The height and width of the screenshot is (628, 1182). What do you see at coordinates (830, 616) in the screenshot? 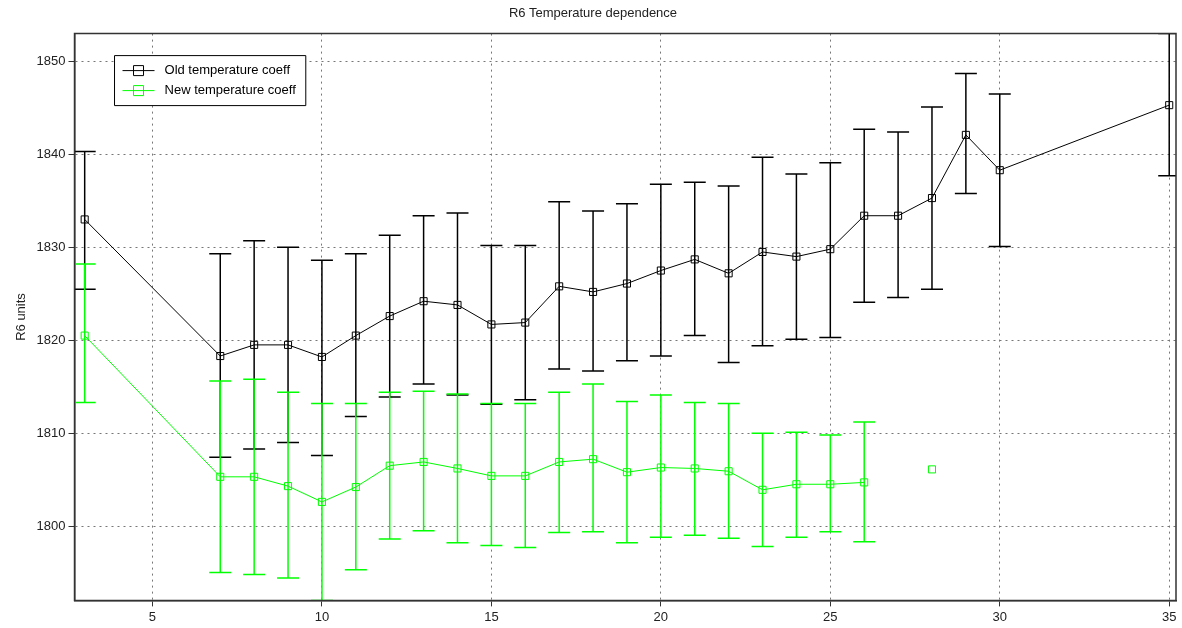
I see `x-tick-label: 25` at bounding box center [830, 616].